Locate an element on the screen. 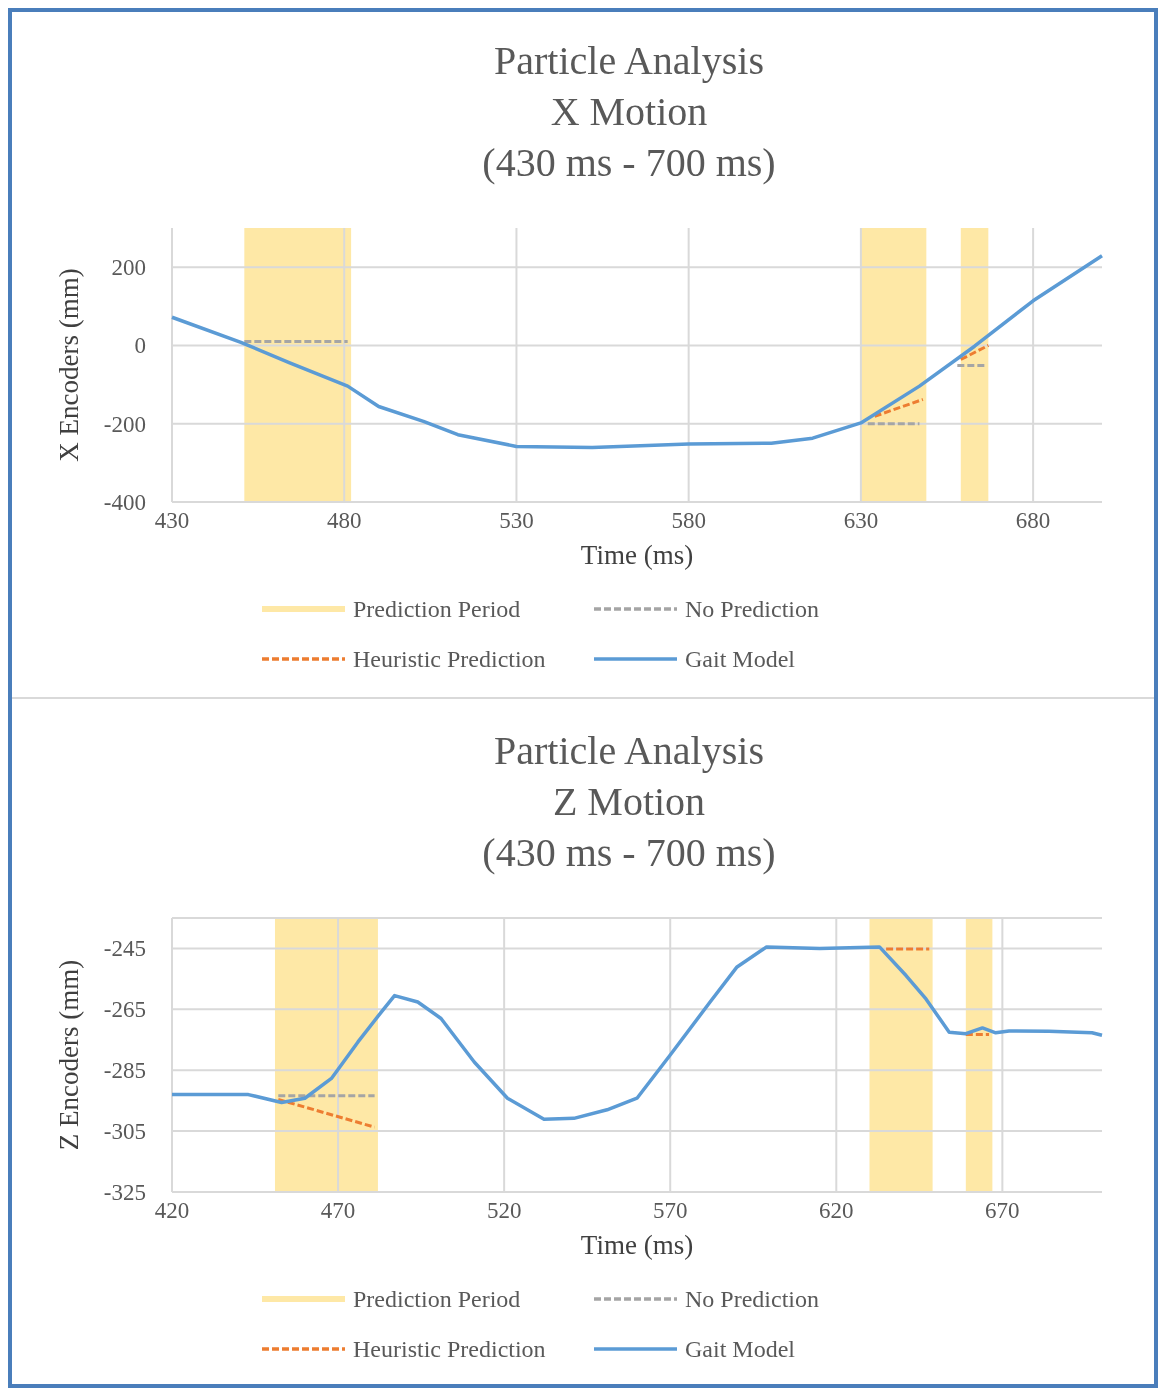 This screenshot has width=1167, height=1397. y-axis-title: X Encoders (mm) is located at coordinates (69, 365).